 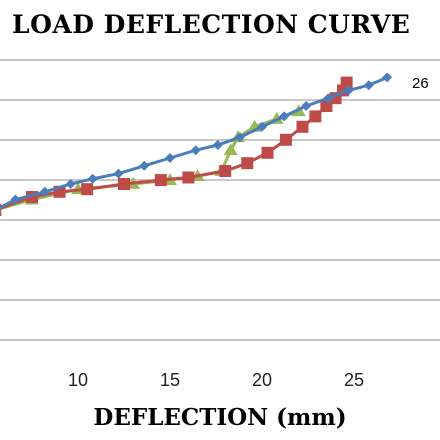 I want to click on x-tick-labels: 10 15 20 25, so click(x=216, y=380).